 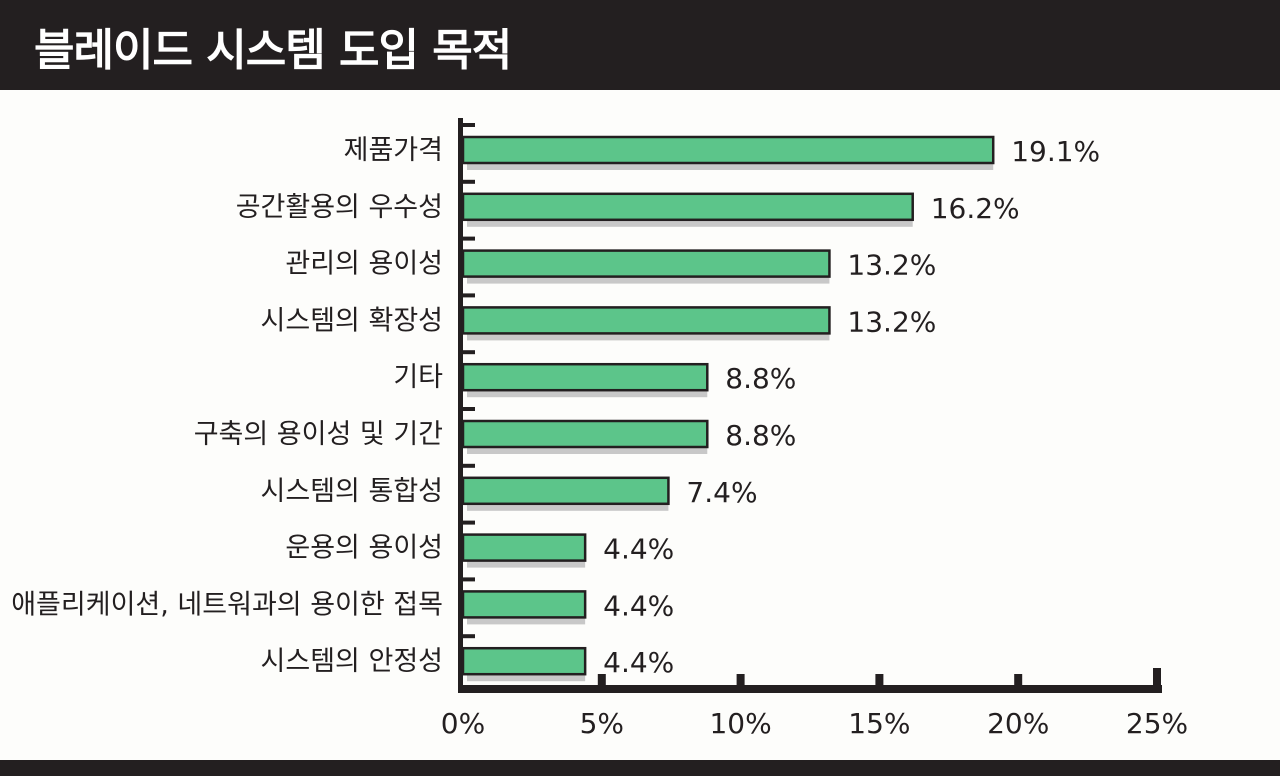 I want to click on category-label: 시스템의 확장성, so click(x=352, y=320).